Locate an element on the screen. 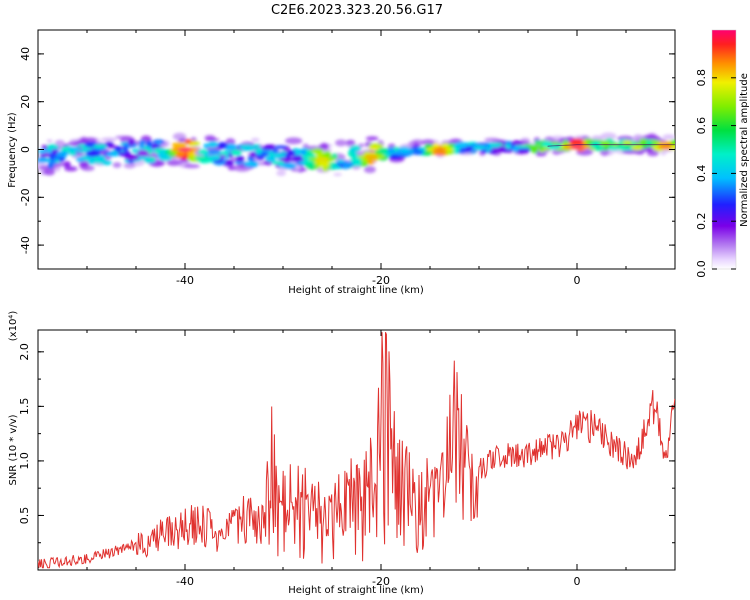 Image resolution: width=750 pixels, height=600 pixels. spectrogram-heatmap is located at coordinates (356, 154).